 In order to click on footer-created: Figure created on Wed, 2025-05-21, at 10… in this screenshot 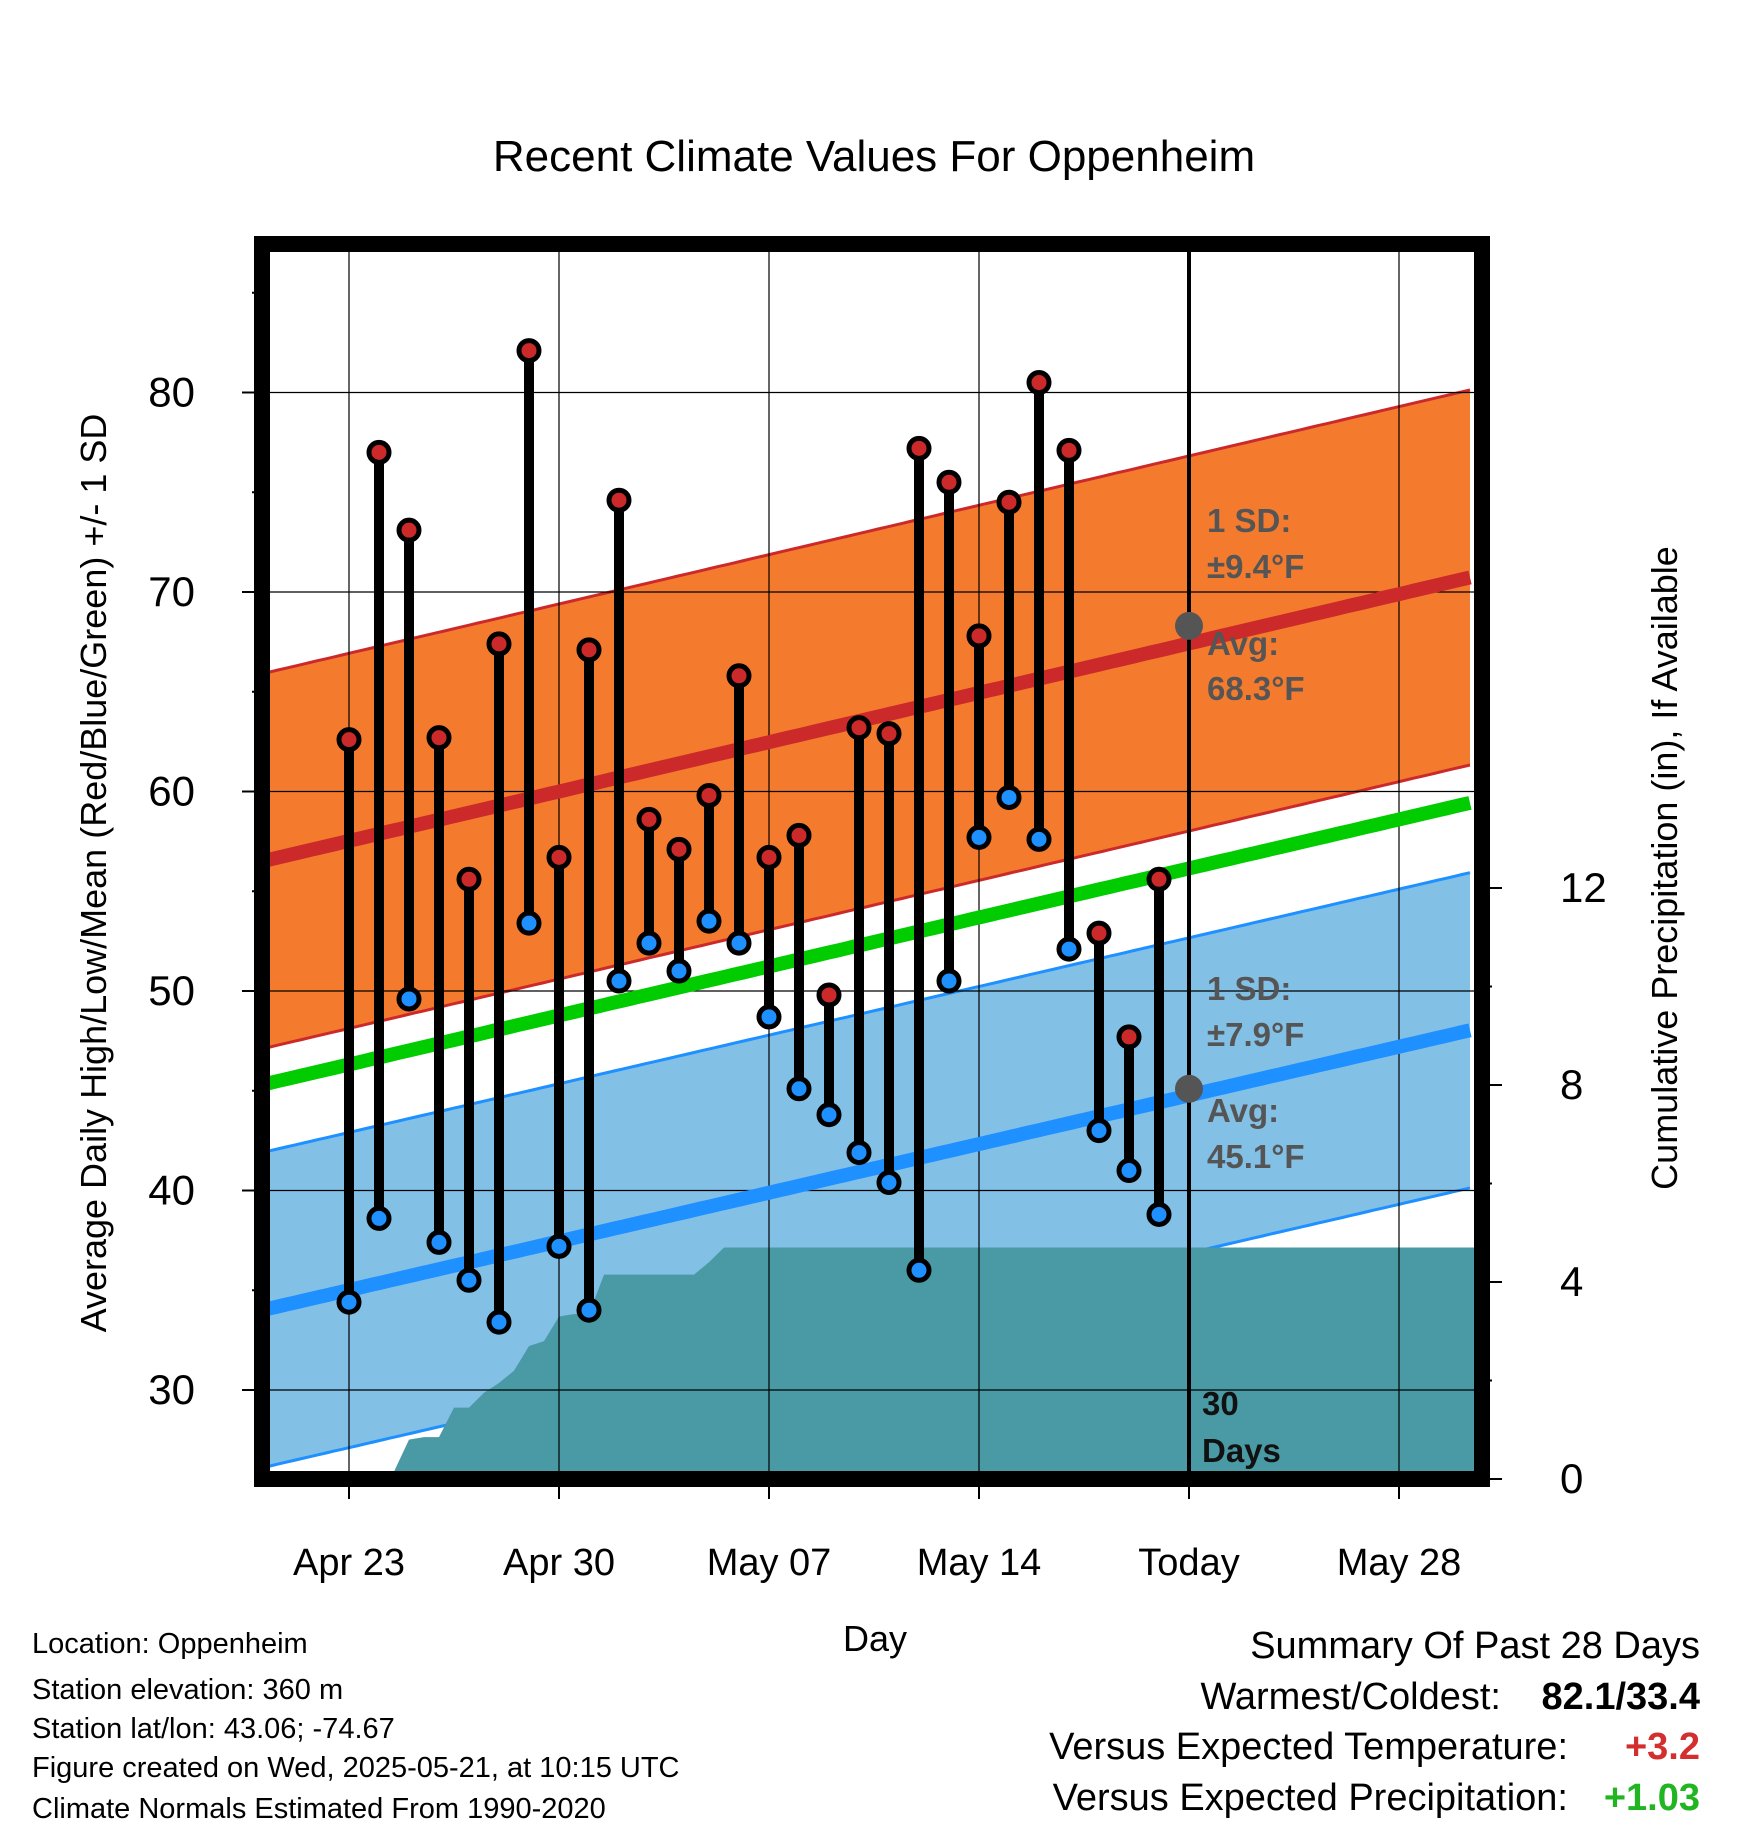, I will do `click(356, 1768)`.